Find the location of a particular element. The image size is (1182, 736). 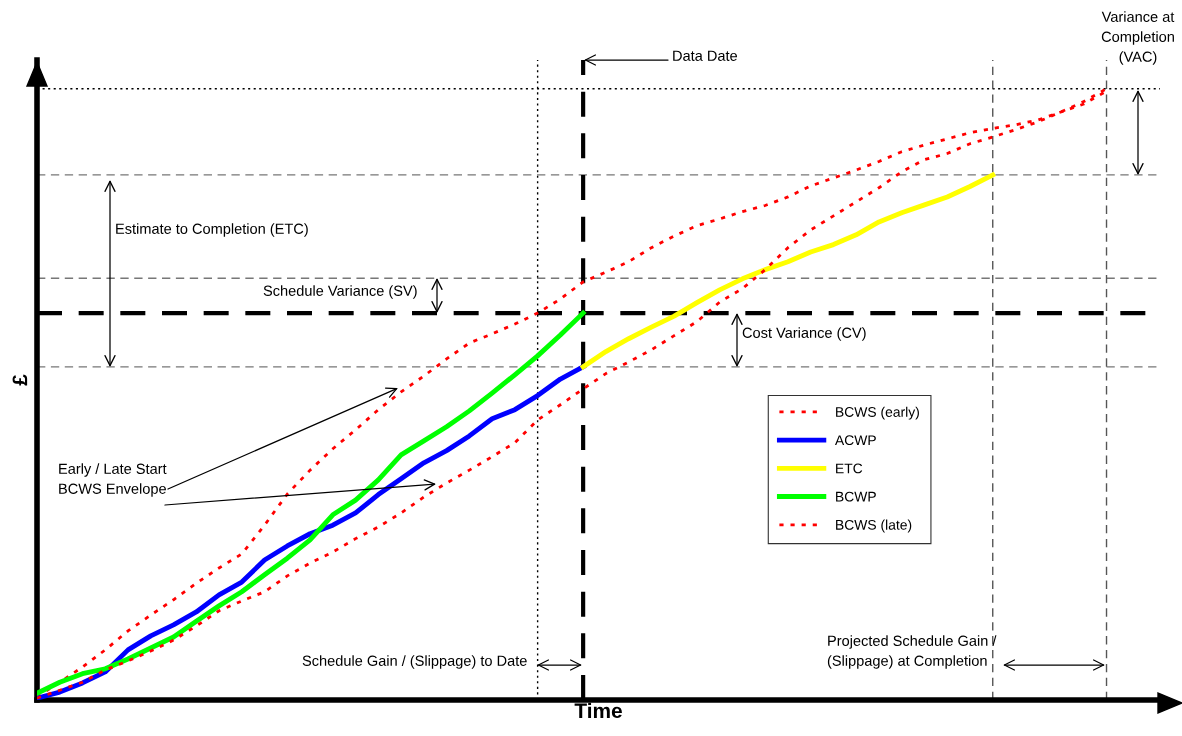

x-axis-title: Time is located at coordinates (598, 710).